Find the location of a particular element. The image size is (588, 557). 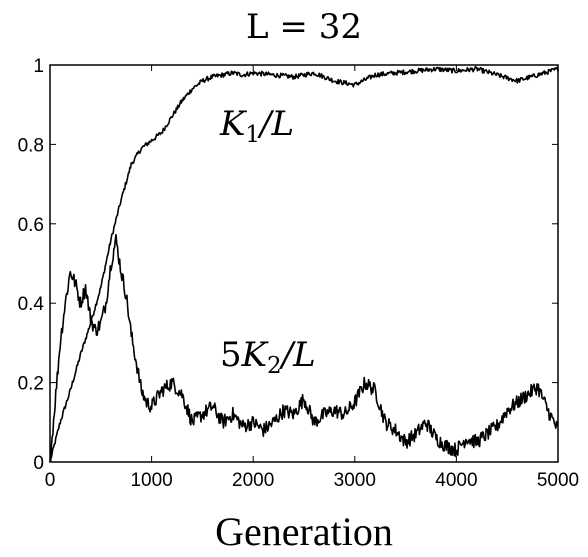

x-tick-label: 3000 is located at coordinates (355, 480).